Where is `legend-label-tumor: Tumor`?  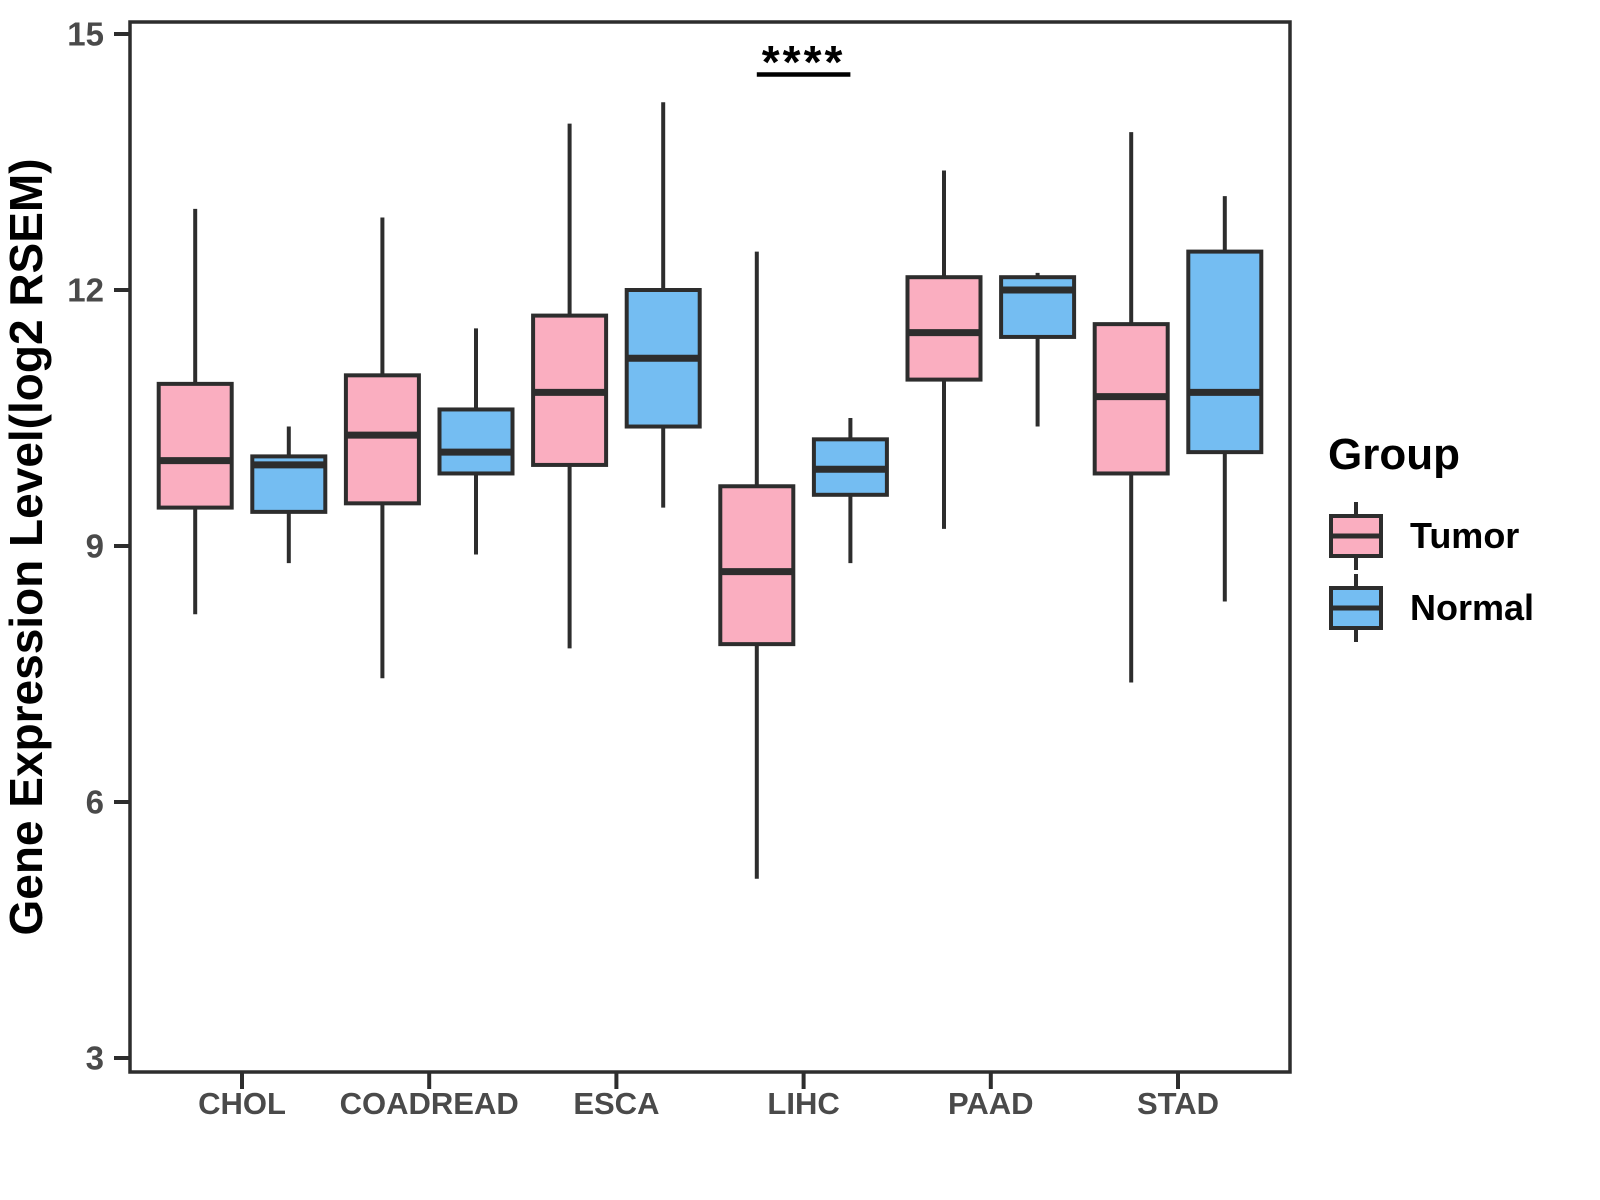
legend-label-tumor: Tumor is located at coordinates (1465, 535).